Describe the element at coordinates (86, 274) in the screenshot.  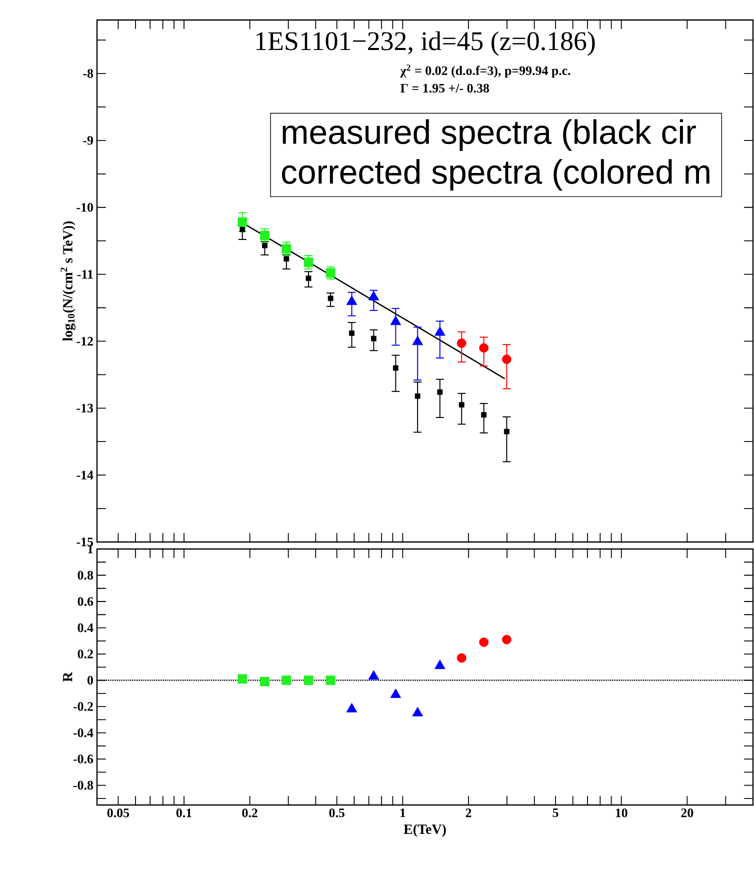
I see `y-tick-label: -11` at that location.